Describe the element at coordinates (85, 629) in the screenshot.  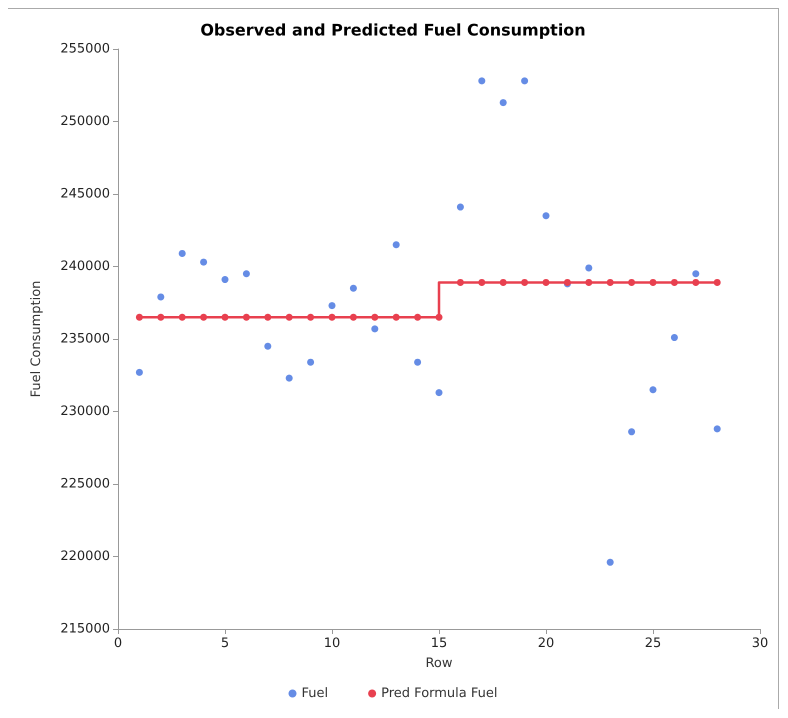
I see `y-tick-label: 215000` at that location.